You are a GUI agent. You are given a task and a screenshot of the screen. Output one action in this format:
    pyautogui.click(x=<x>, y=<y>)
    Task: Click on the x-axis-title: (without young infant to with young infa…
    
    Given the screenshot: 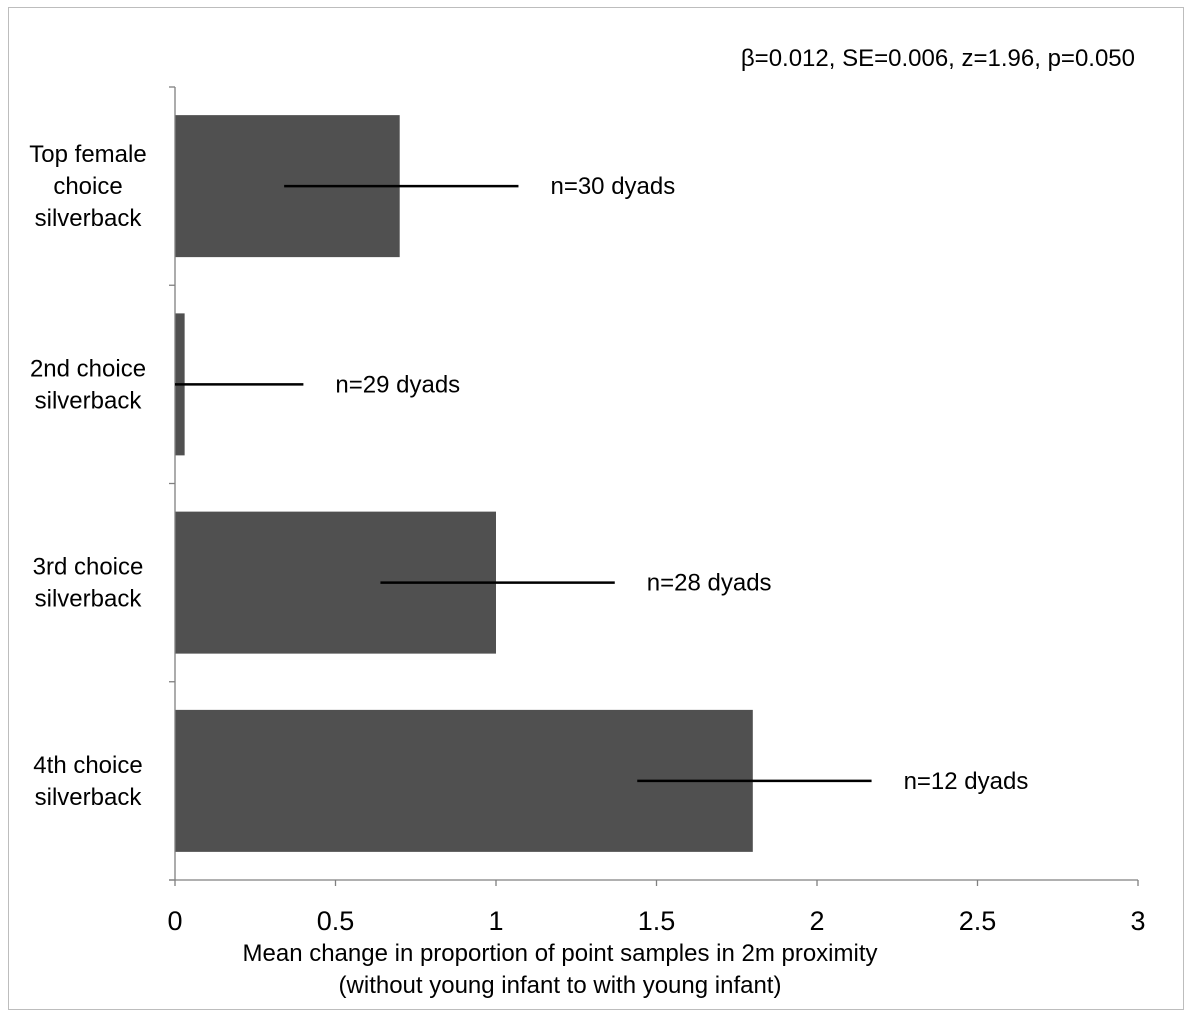 What is the action you would take?
    pyautogui.click(x=560, y=985)
    